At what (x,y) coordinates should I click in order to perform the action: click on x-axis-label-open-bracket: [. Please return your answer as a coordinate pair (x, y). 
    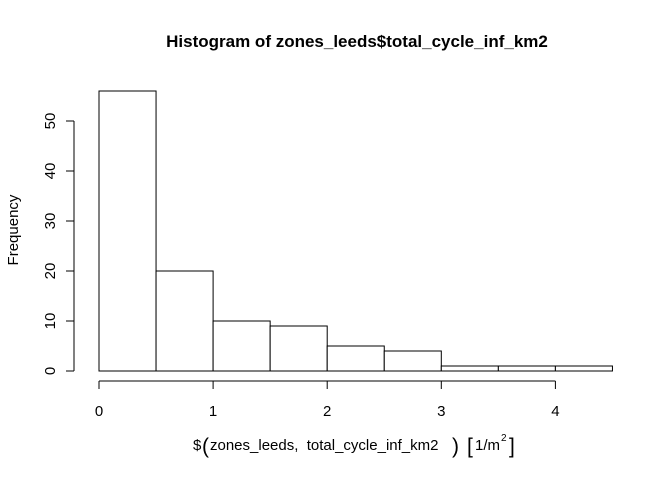
    Looking at the image, I should click on (470, 446).